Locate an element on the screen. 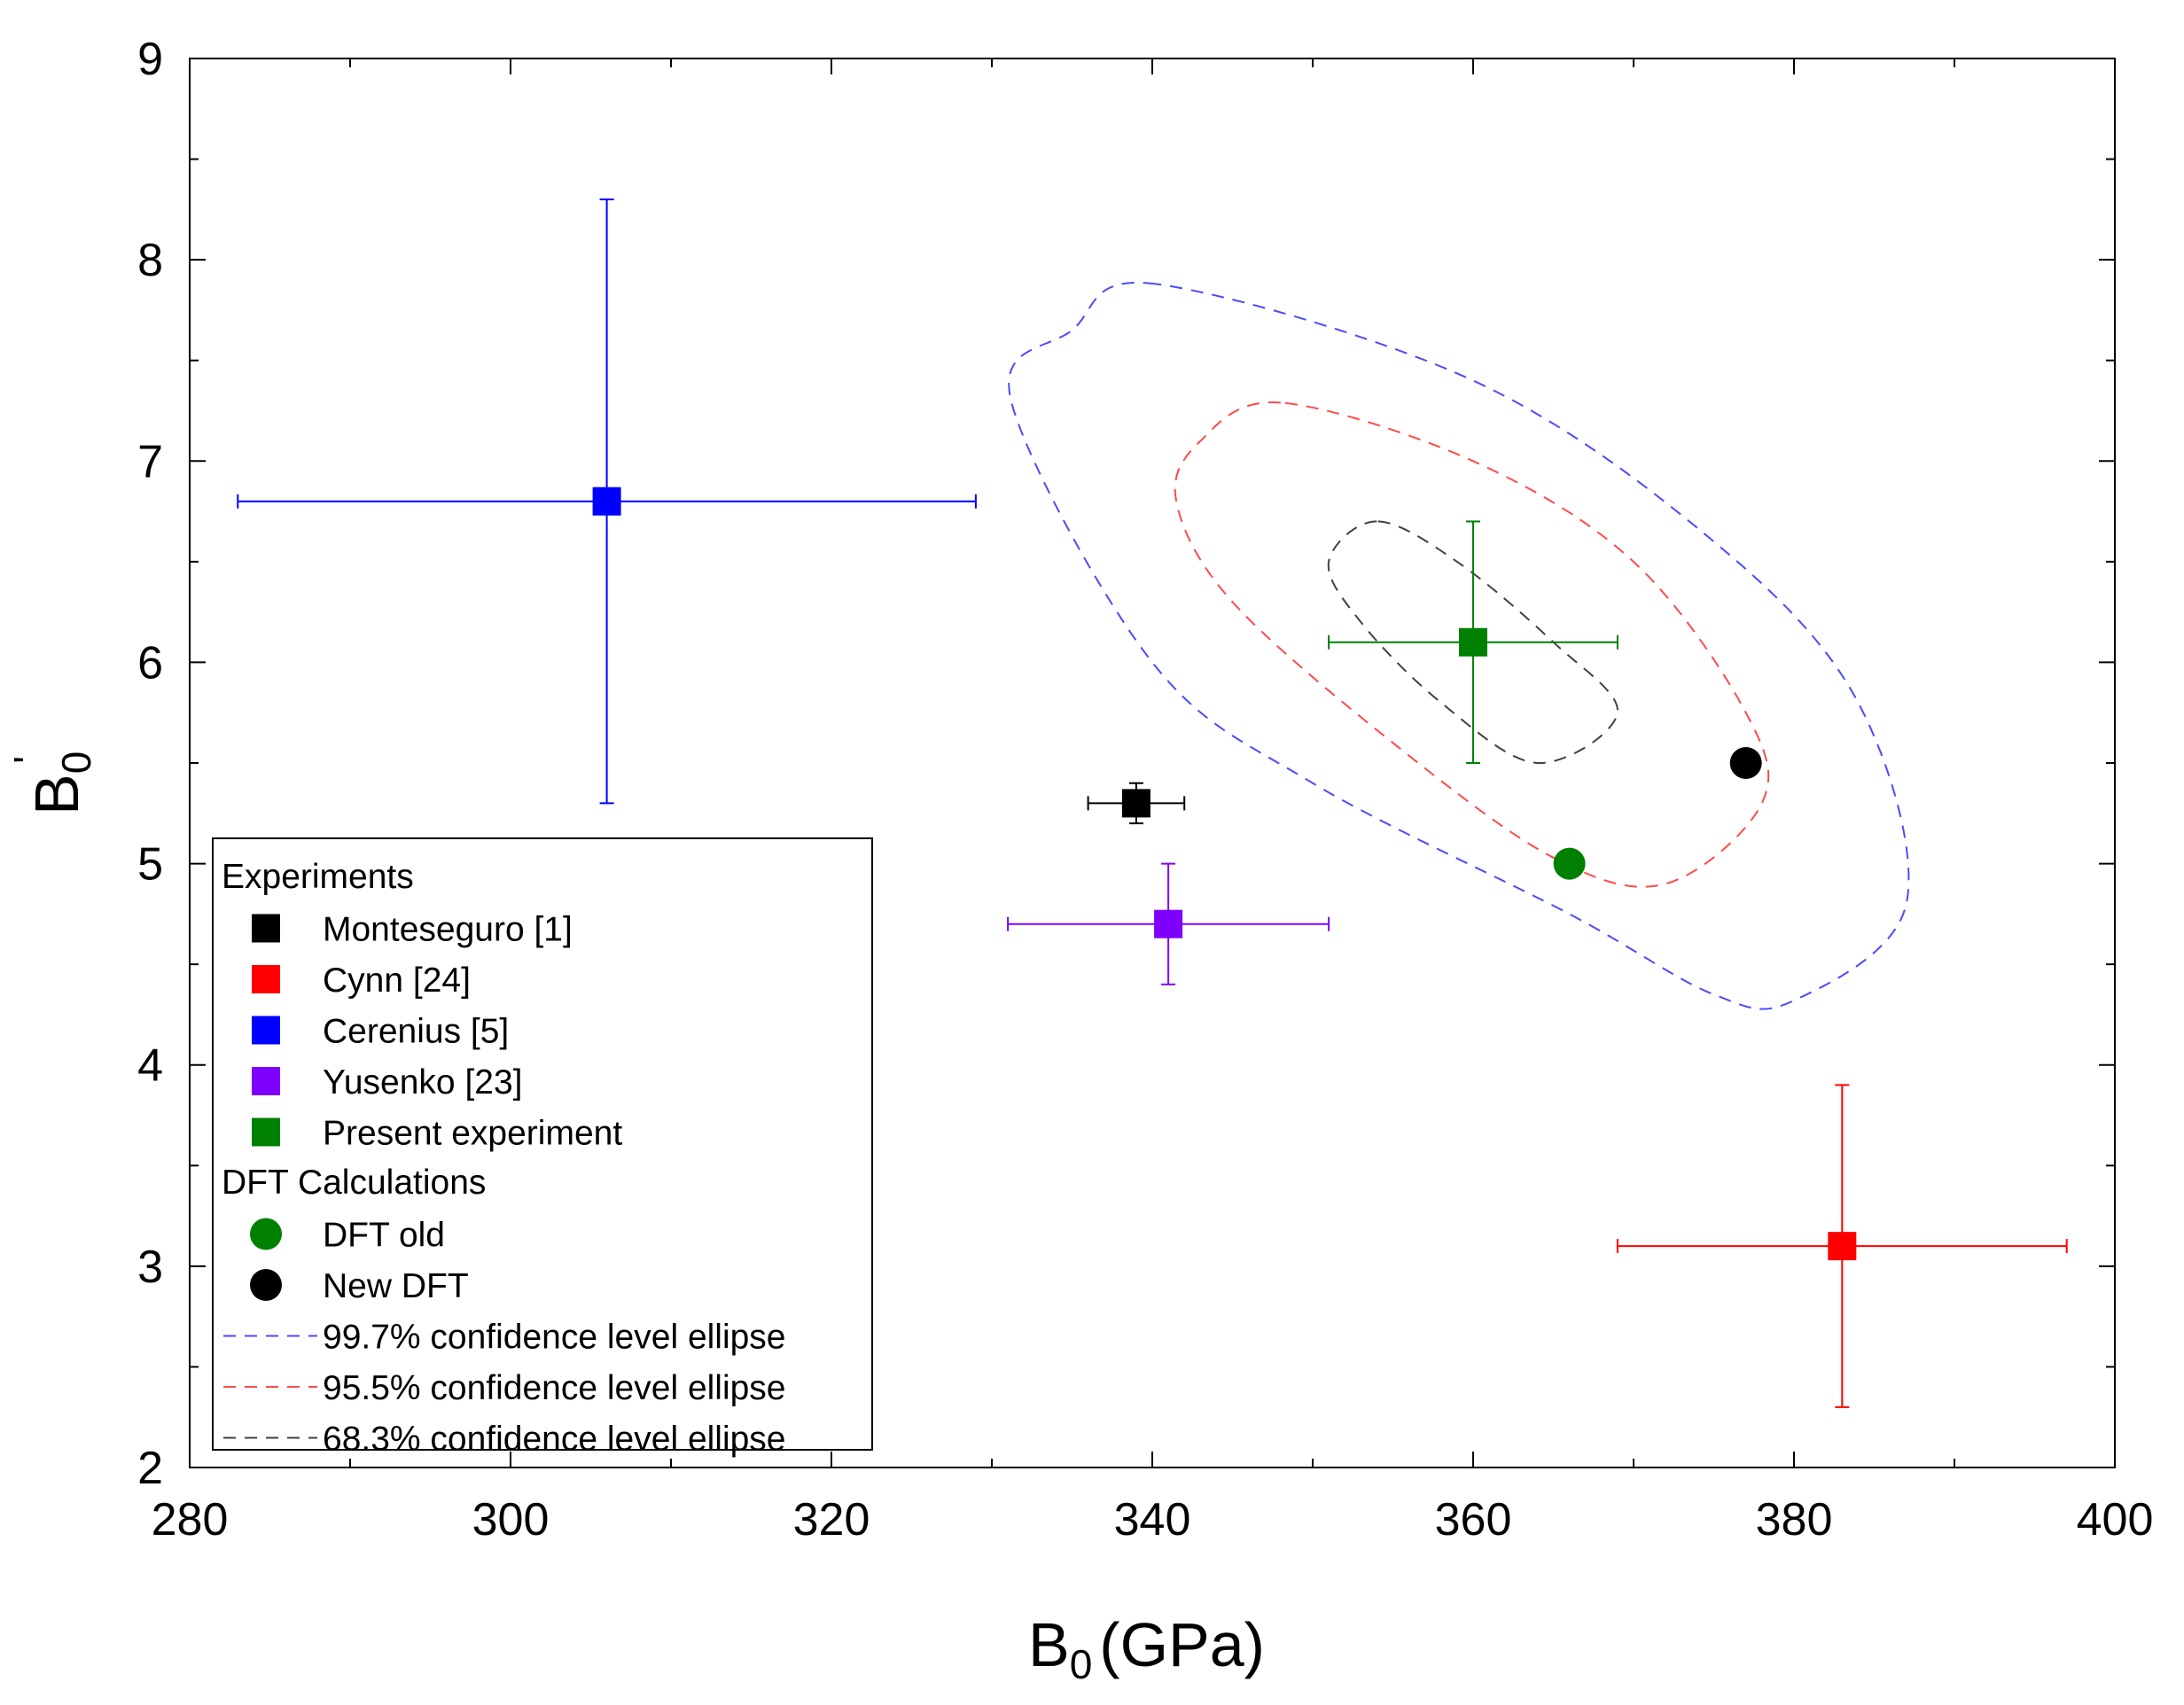  legend-label: 68.3% confidence level ellipse is located at coordinates (554, 1440).